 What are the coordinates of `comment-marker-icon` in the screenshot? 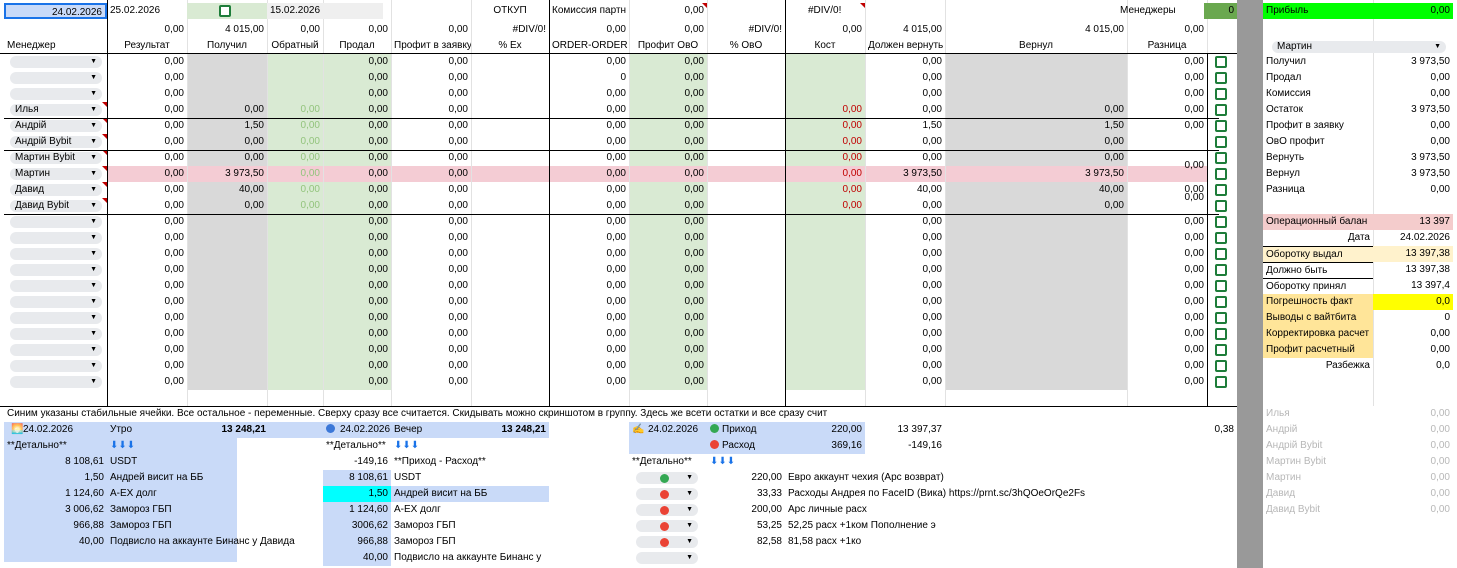 It's located at (104, 152).